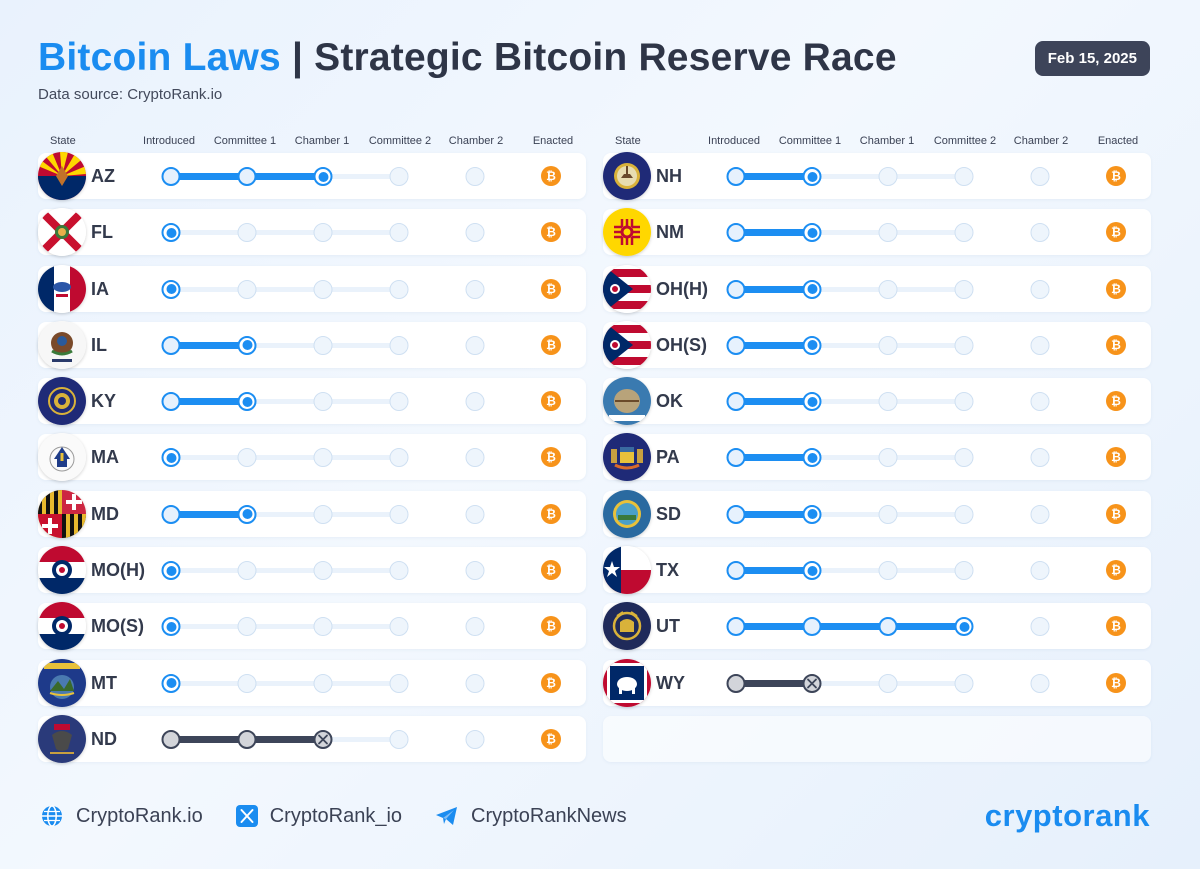 This screenshot has height=869, width=1200. I want to click on state-row-fl: FL ₿, so click(312, 232).